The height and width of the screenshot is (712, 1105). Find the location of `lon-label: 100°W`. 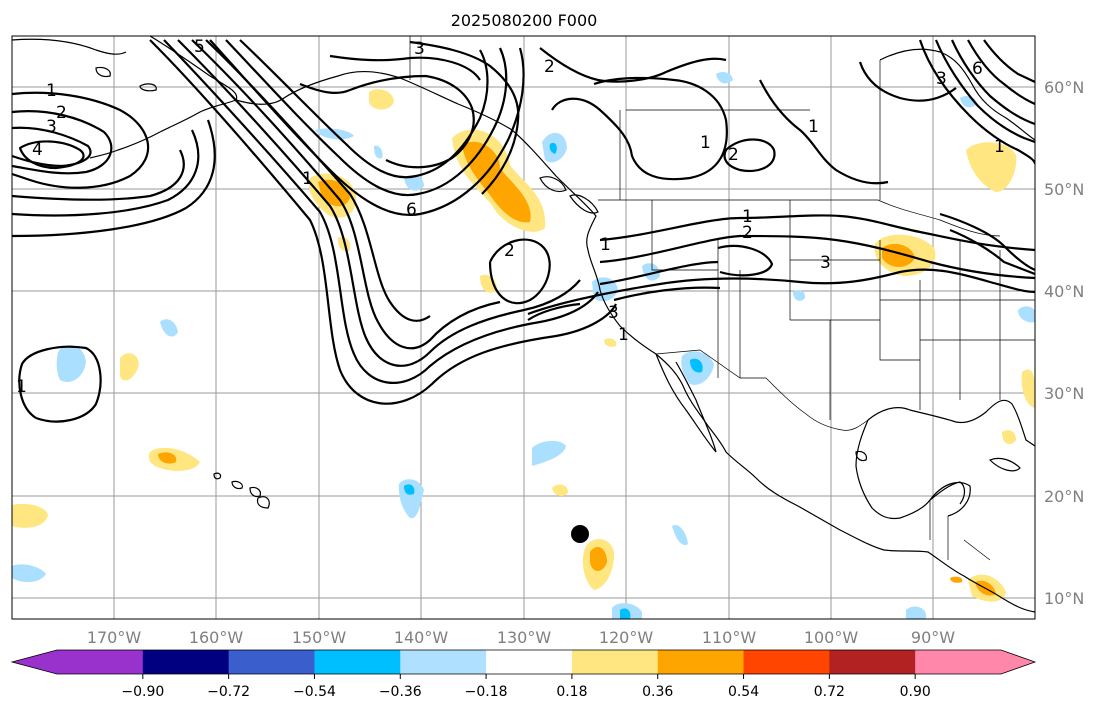

lon-label: 100°W is located at coordinates (831, 637).